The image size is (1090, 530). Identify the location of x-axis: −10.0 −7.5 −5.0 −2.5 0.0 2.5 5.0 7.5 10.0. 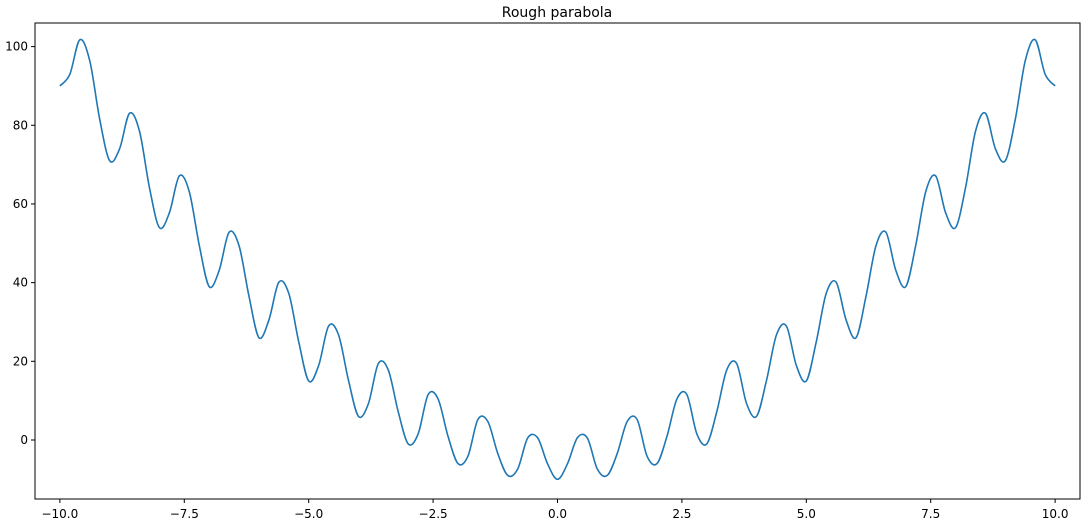
(554, 510).